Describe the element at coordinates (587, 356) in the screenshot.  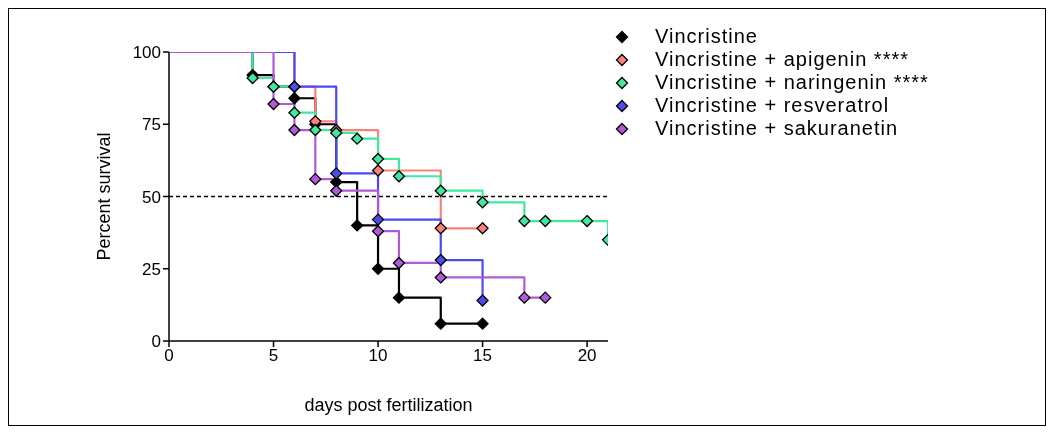
I see `x-tick-label: 20` at that location.